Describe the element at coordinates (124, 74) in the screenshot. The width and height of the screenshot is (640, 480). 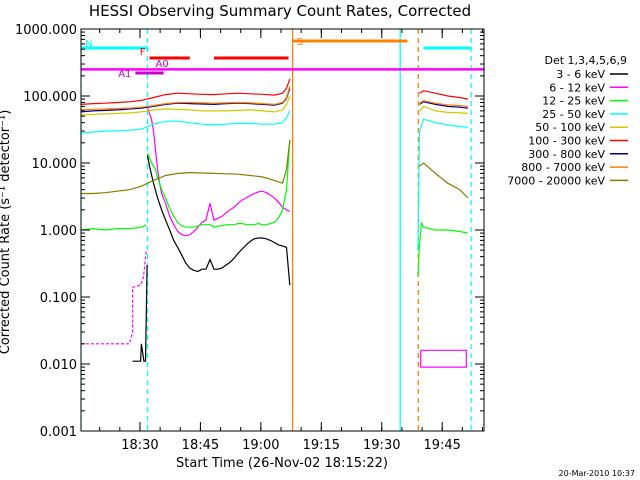
I see `flag-label-a1: A1` at that location.